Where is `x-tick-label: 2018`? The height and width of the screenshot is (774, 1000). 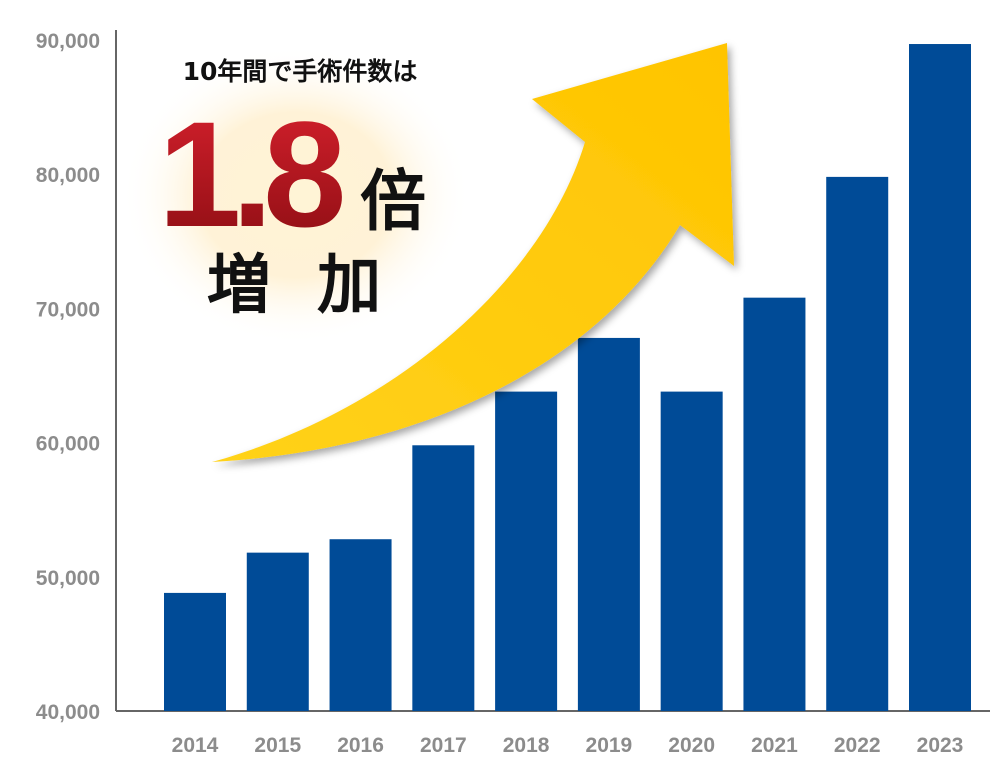 x-tick-label: 2018 is located at coordinates (526, 745).